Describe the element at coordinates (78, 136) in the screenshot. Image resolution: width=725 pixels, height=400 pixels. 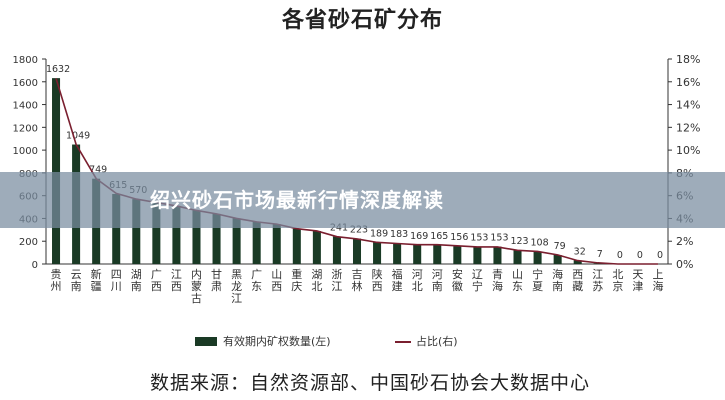
I see `data-label: 1049` at that location.